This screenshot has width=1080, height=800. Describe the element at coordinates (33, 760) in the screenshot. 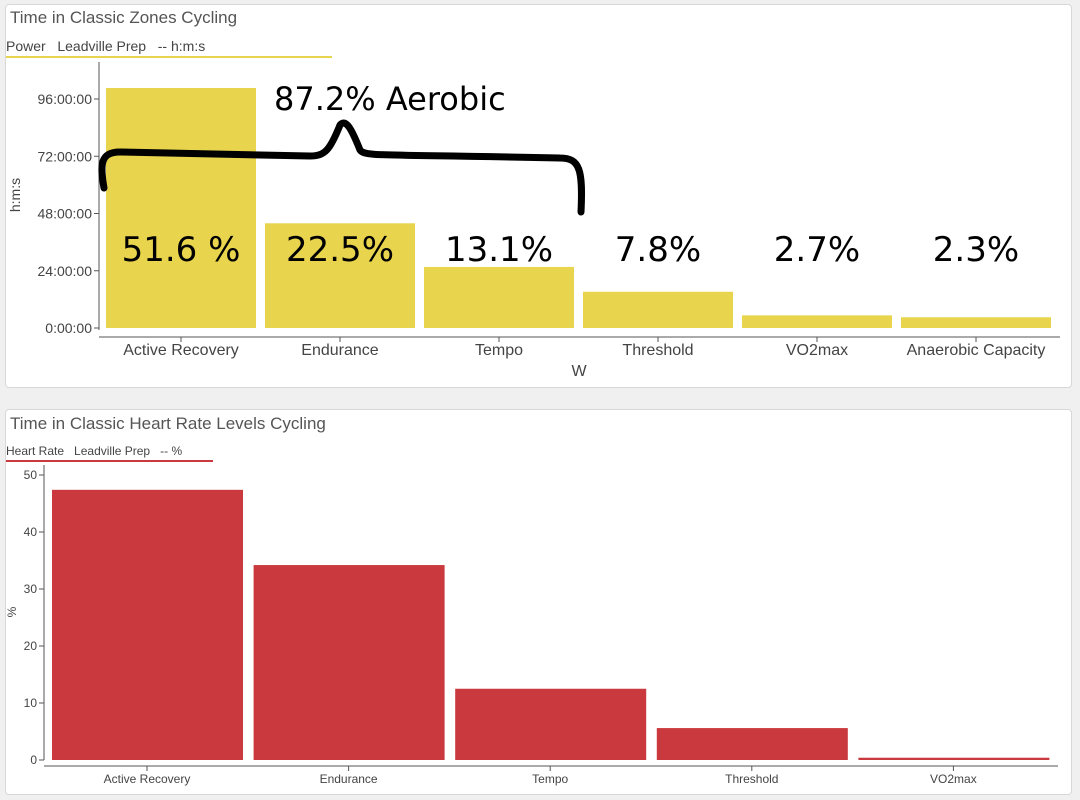

I see `y-tick-label: 0` at that location.